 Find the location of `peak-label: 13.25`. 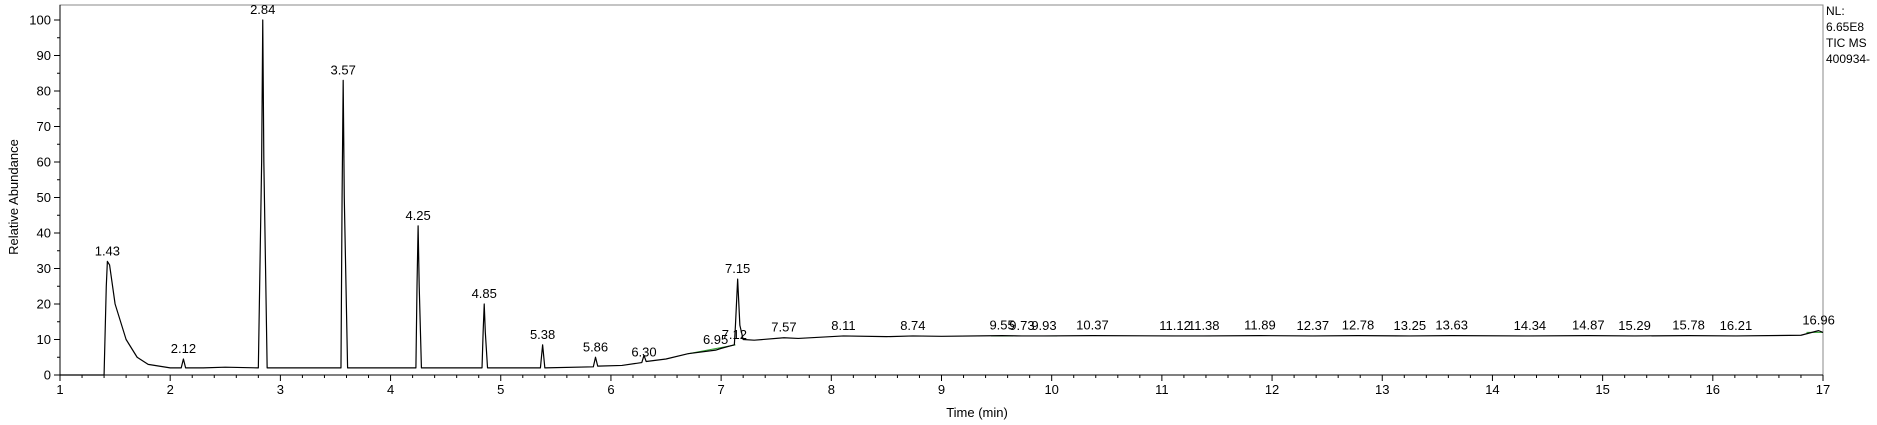

peak-label: 13.25 is located at coordinates (1410, 325).